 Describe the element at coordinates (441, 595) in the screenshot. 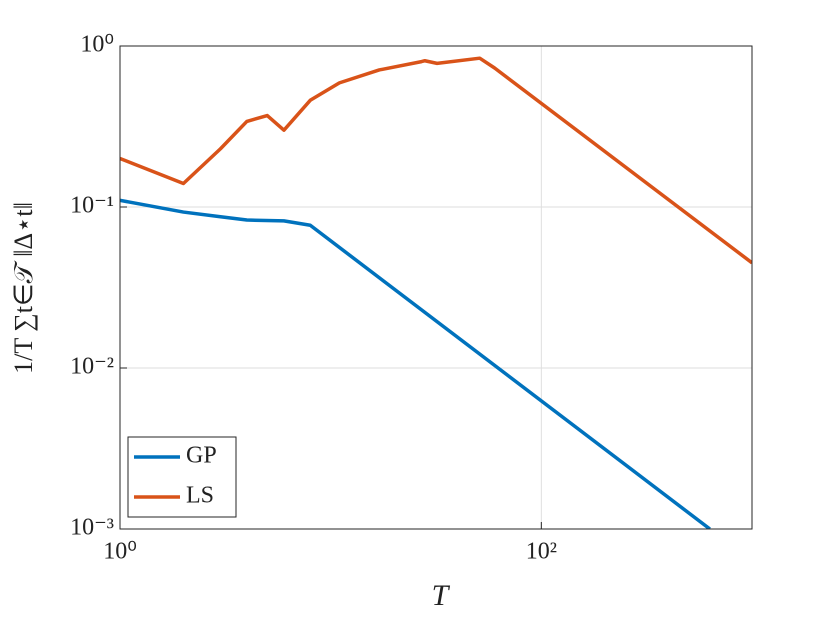

I see `x-axis-label: T` at that location.